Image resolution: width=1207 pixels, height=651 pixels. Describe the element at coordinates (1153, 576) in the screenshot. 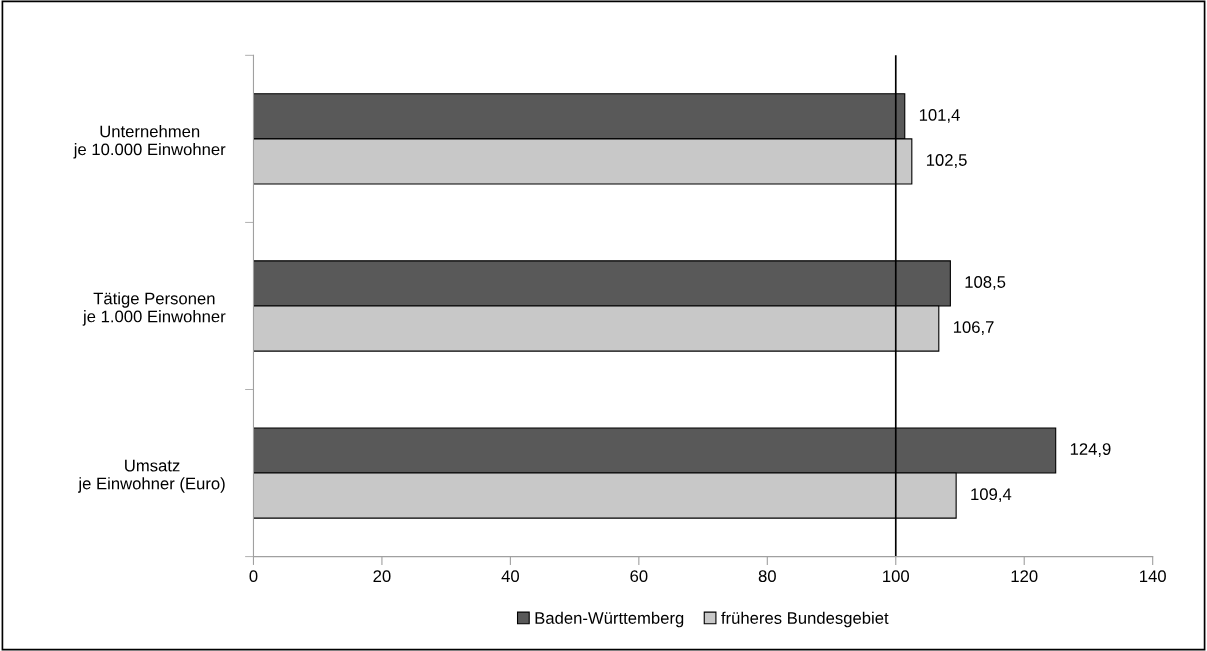

I see `x-tick-label: 140` at that location.